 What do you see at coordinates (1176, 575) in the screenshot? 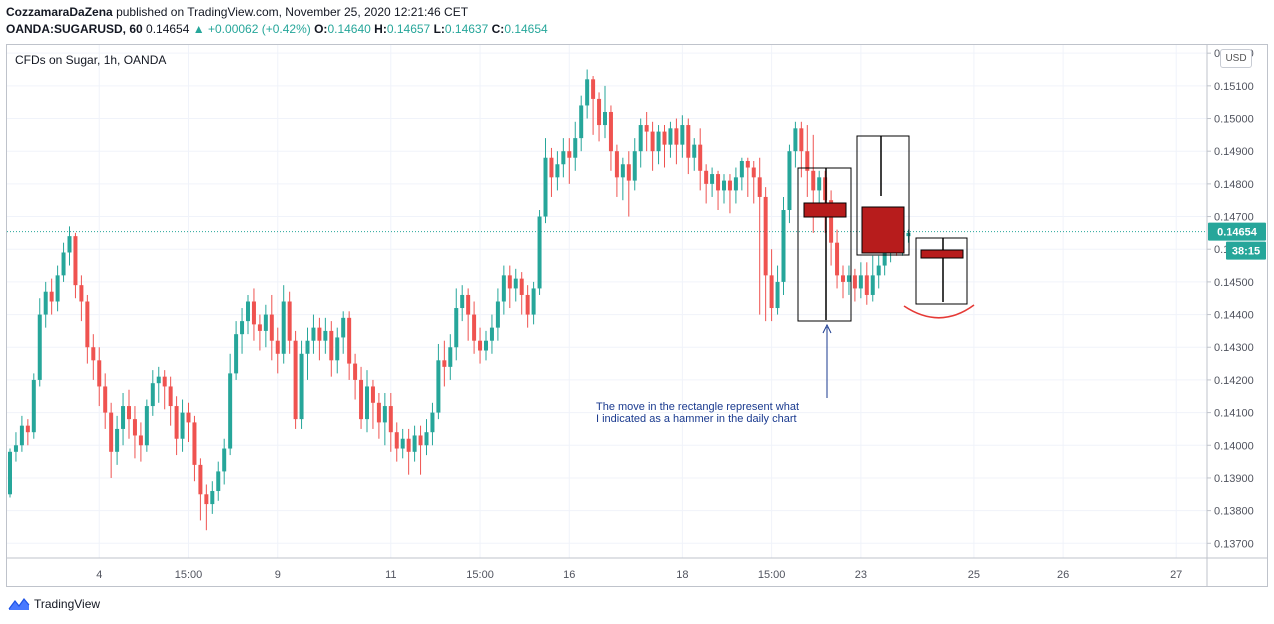
I see `x-tick-label: 27` at bounding box center [1176, 575].